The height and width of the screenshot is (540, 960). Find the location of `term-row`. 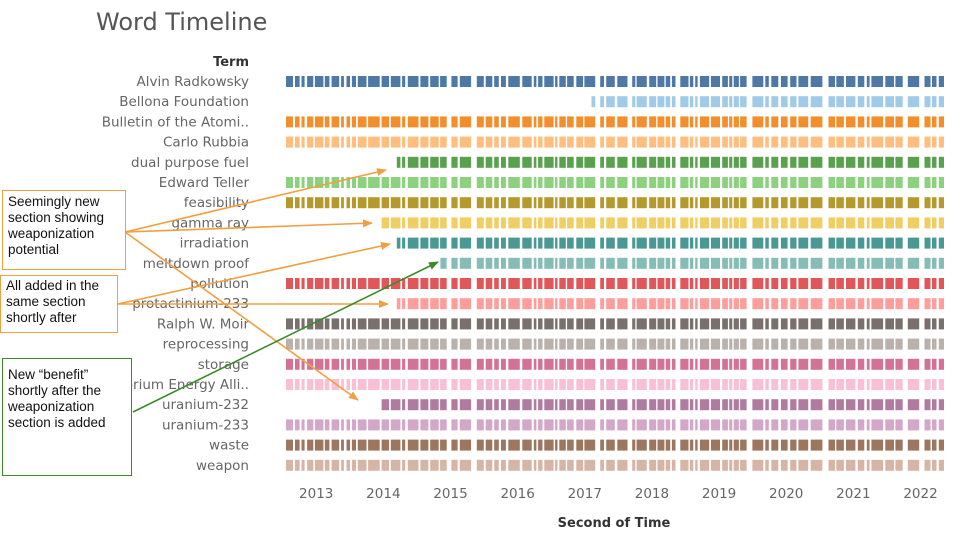

term-row is located at coordinates (615, 344).